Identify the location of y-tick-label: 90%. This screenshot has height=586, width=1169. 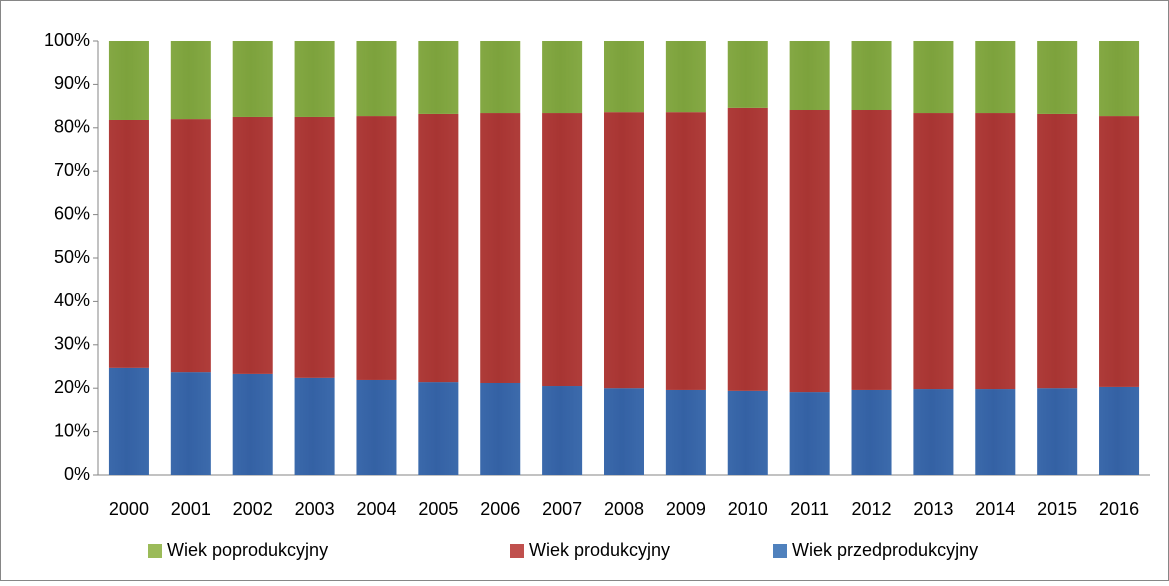
(72, 83).